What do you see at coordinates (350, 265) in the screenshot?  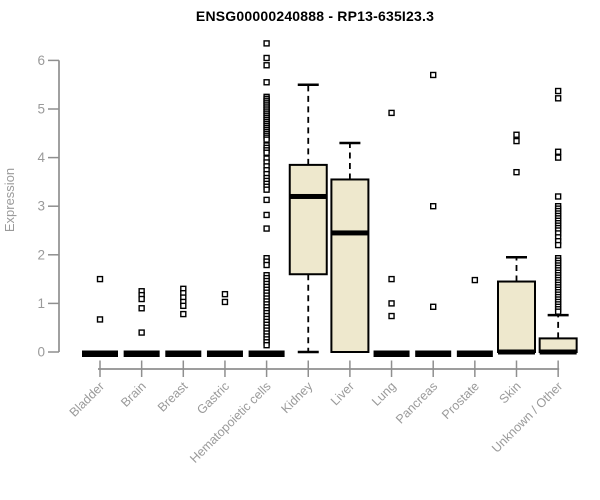 I see `box-liver` at bounding box center [350, 265].